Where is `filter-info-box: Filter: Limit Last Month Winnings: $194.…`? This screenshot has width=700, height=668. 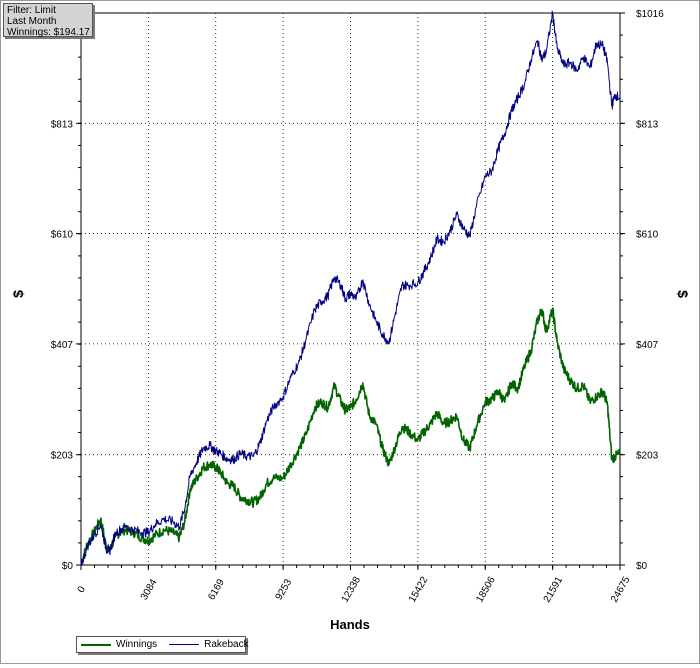 filter-info-box: Filter: Limit Last Month Winnings: $194.… is located at coordinates (48, 20).